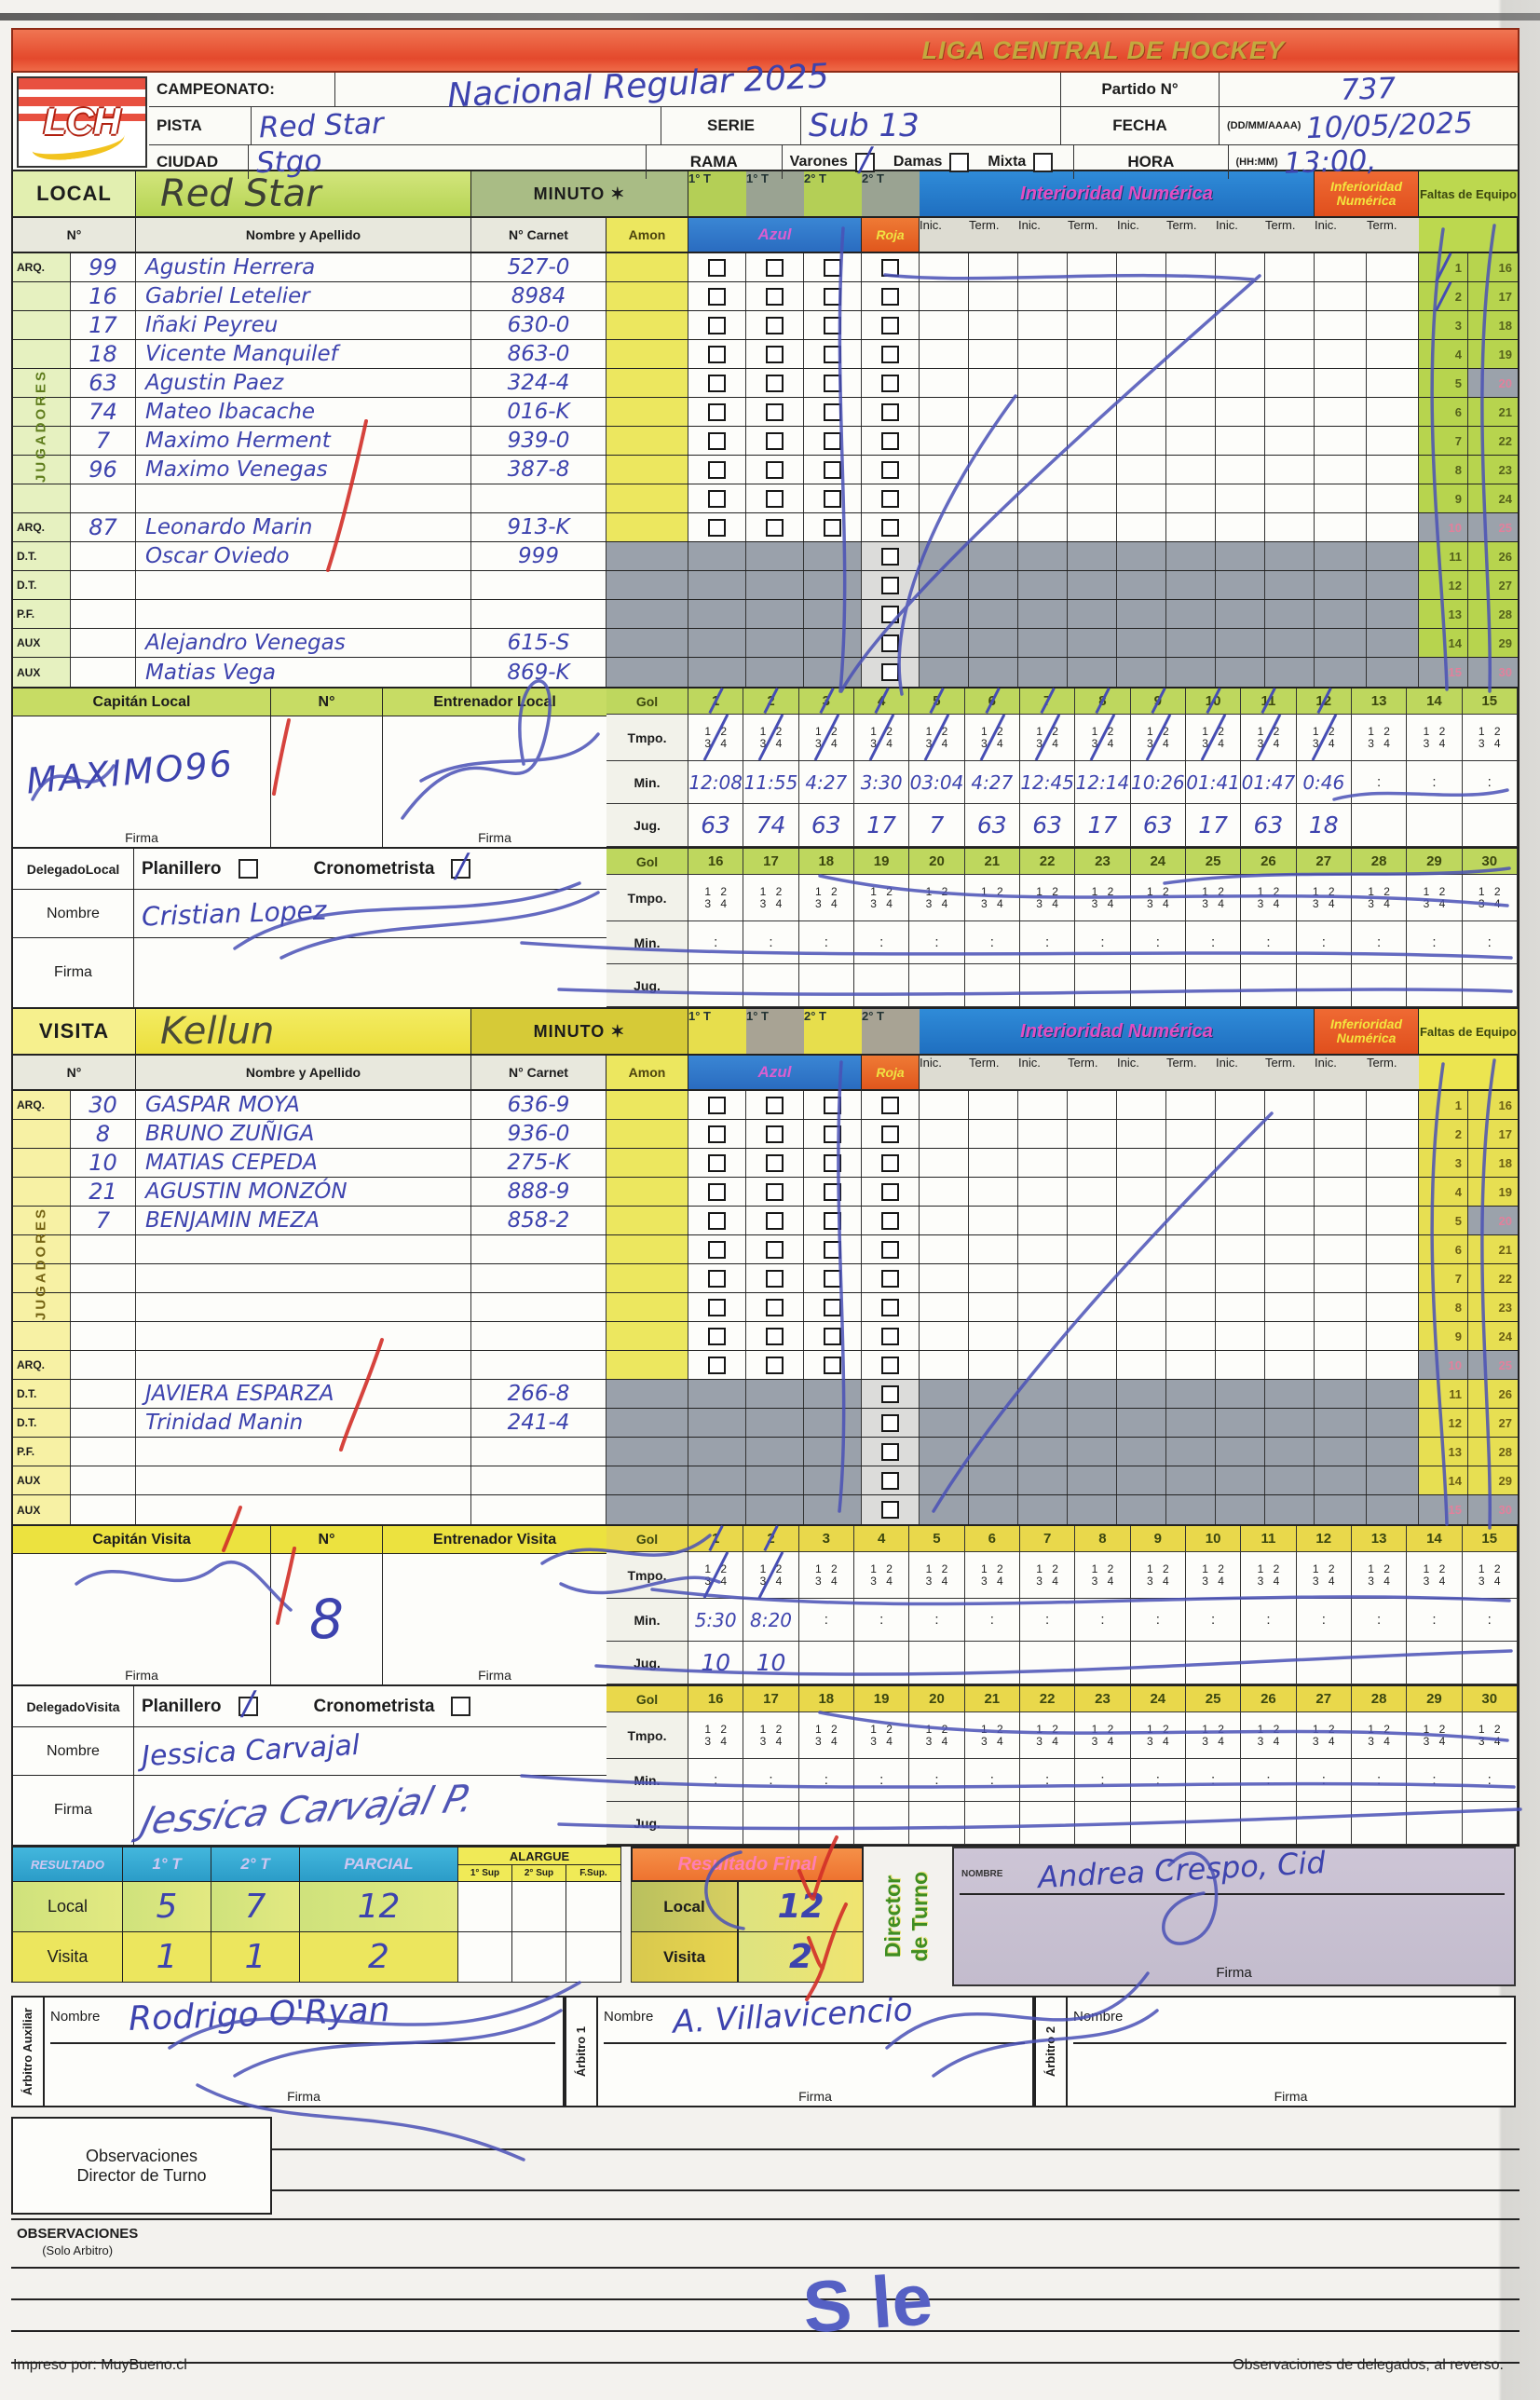  Describe the element at coordinates (1103, 825) in the screenshot. I see `jug-cell: 17` at that location.